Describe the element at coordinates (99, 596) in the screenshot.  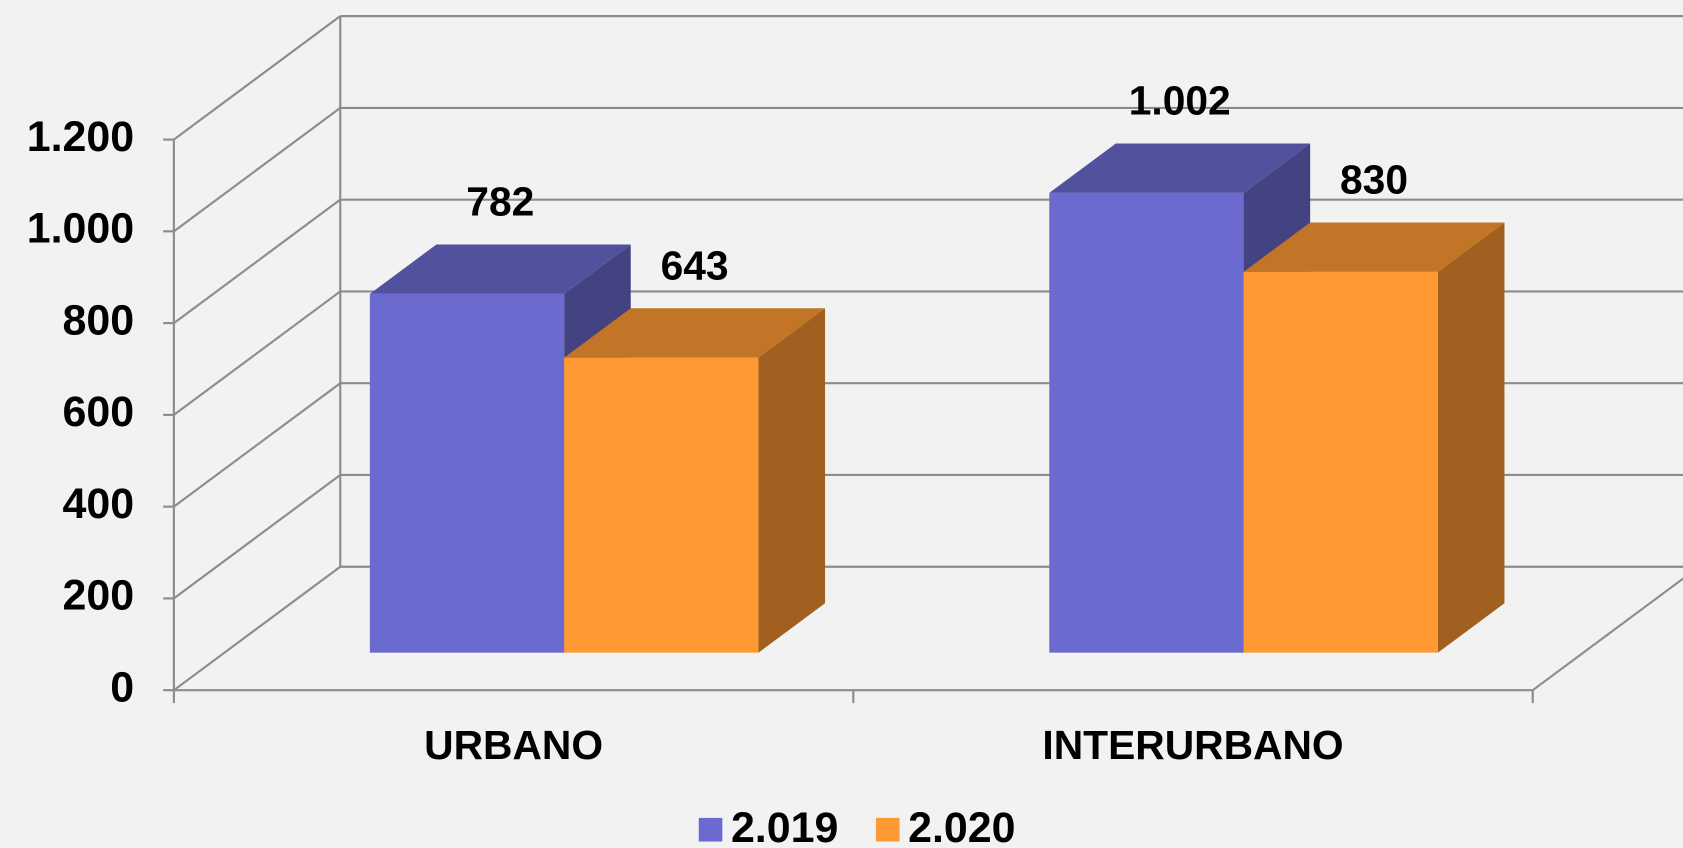
I see `y-tick-label: 200` at that location.